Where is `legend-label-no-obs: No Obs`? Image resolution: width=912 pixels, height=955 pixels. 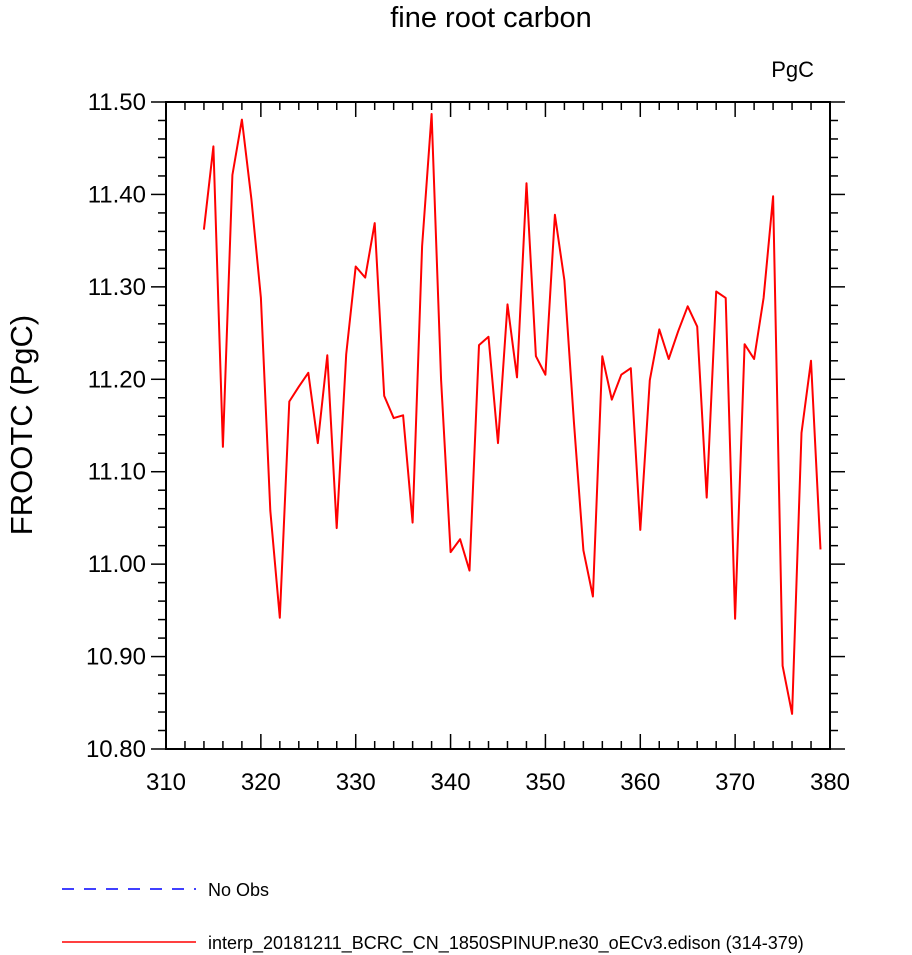
legend-label-no-obs: No Obs is located at coordinates (238, 890).